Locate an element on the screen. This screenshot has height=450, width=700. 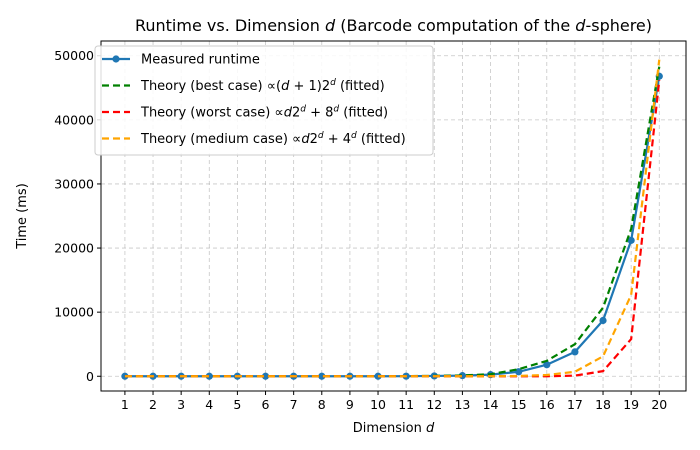
legend-marker is located at coordinates (116, 59).